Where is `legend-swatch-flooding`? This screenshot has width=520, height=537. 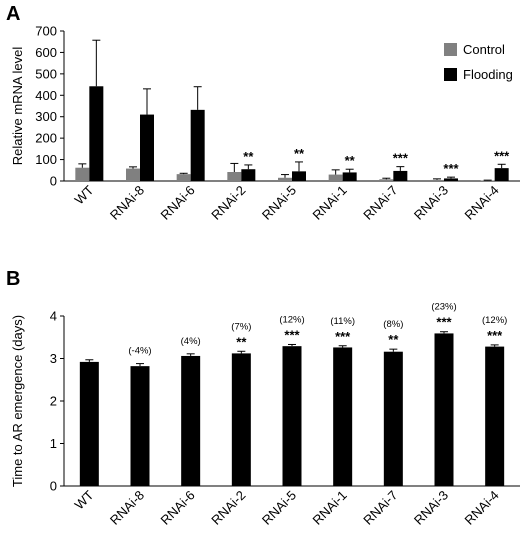
legend-swatch-flooding is located at coordinates (450, 74).